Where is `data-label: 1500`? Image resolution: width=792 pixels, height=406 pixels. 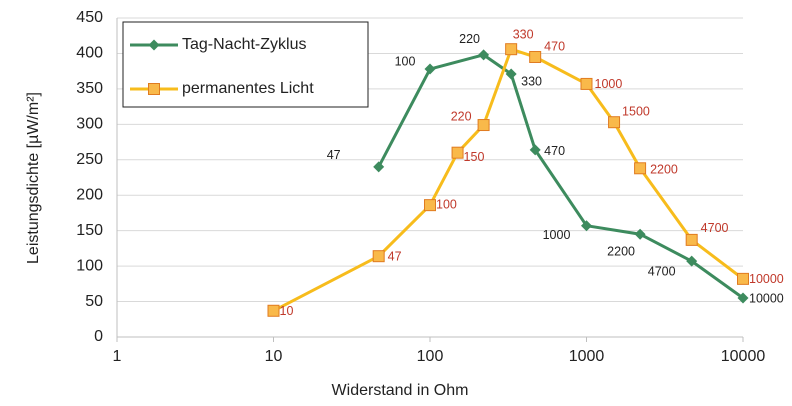
data-label: 1500 is located at coordinates (636, 112).